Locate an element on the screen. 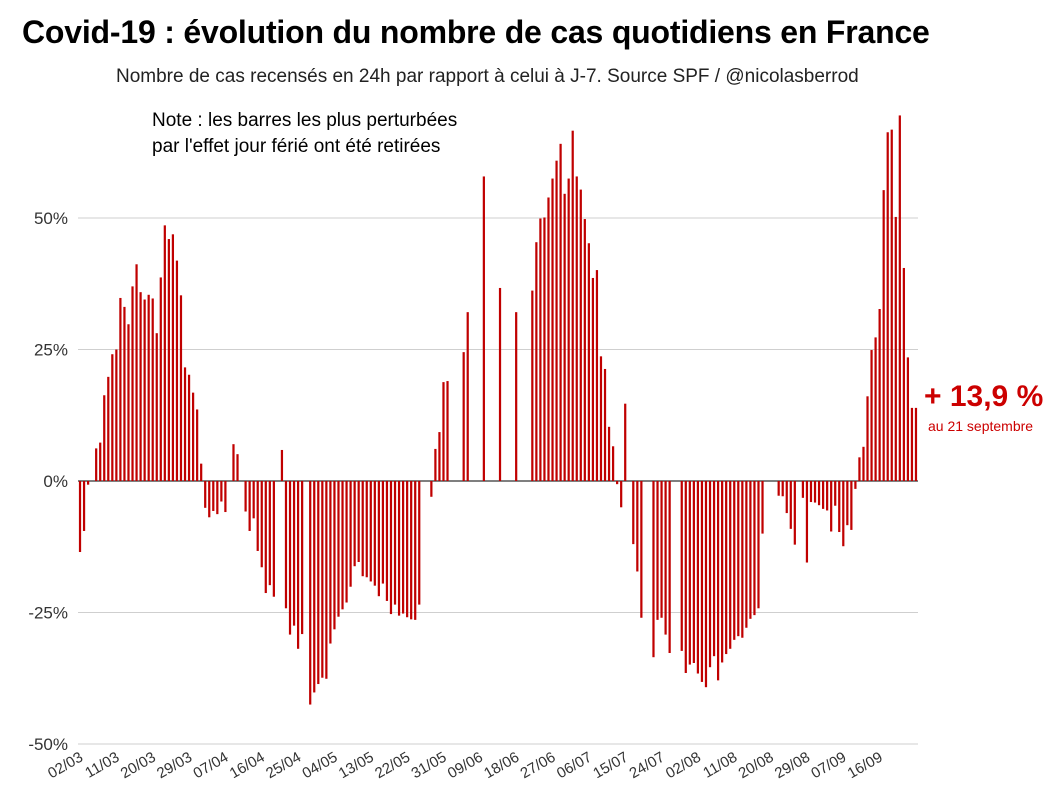 The width and height of the screenshot is (1059, 794). note-line-2: par l'effet jour férié ont été retirées is located at coordinates (296, 146).